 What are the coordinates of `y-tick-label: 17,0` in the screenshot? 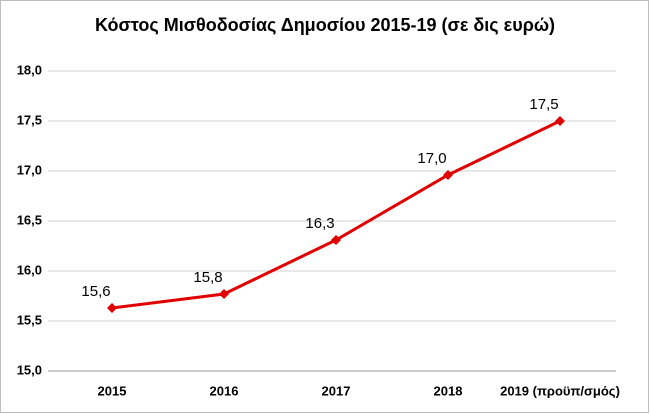 It's located at (29, 169).